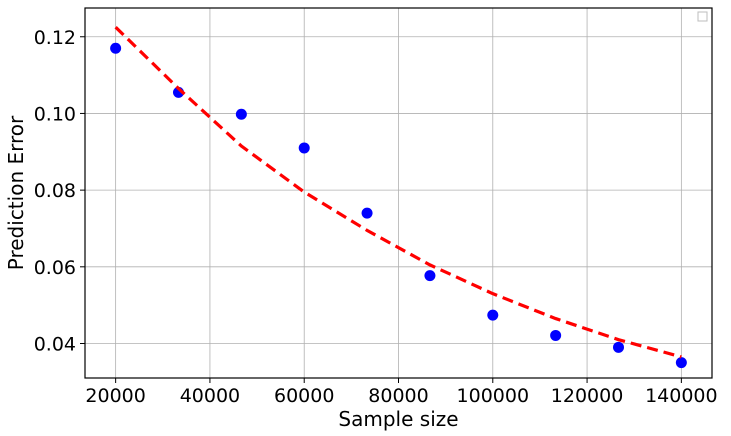 This screenshot has width=731, height=436. What do you see at coordinates (587, 396) in the screenshot?
I see `x-tick-label: 120000` at bounding box center [587, 396].